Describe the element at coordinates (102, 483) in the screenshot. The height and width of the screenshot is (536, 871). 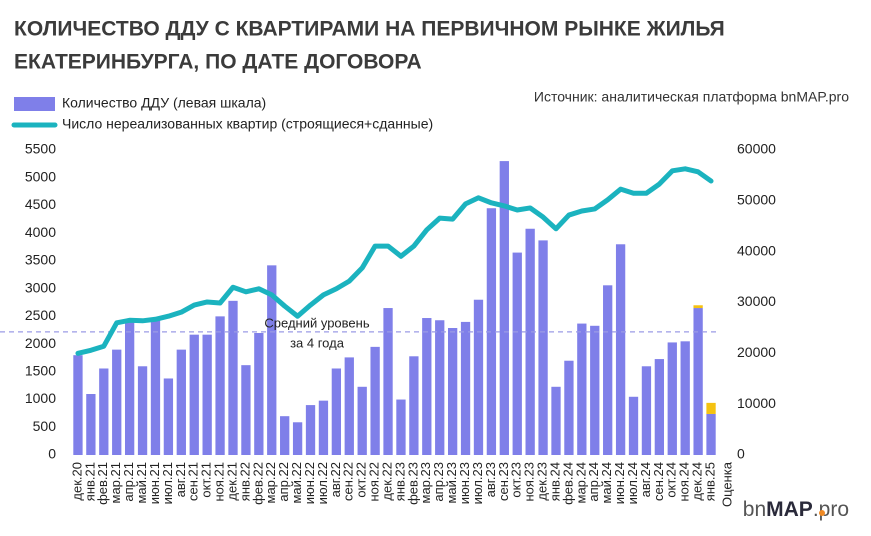
I see `x-tick-label: фев.21` at that location.